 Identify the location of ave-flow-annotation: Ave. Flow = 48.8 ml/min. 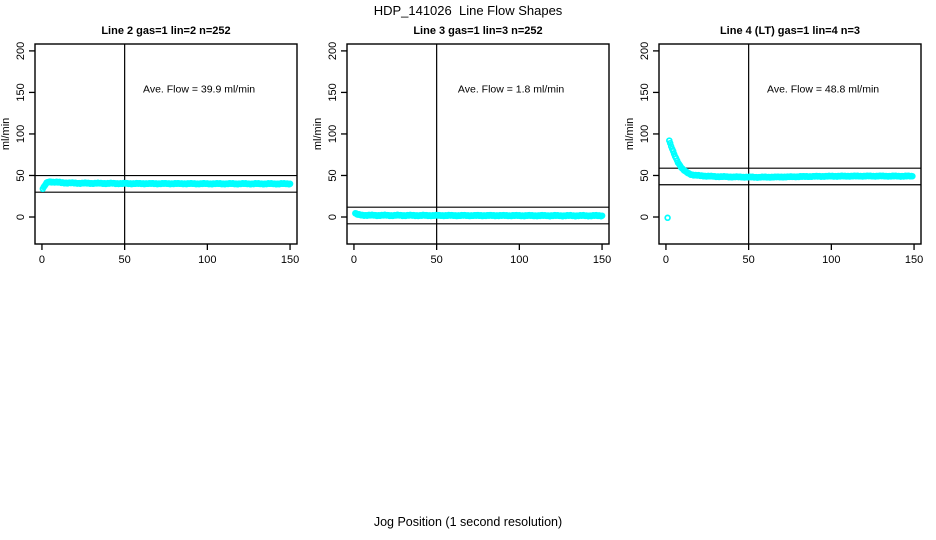
(823, 89).